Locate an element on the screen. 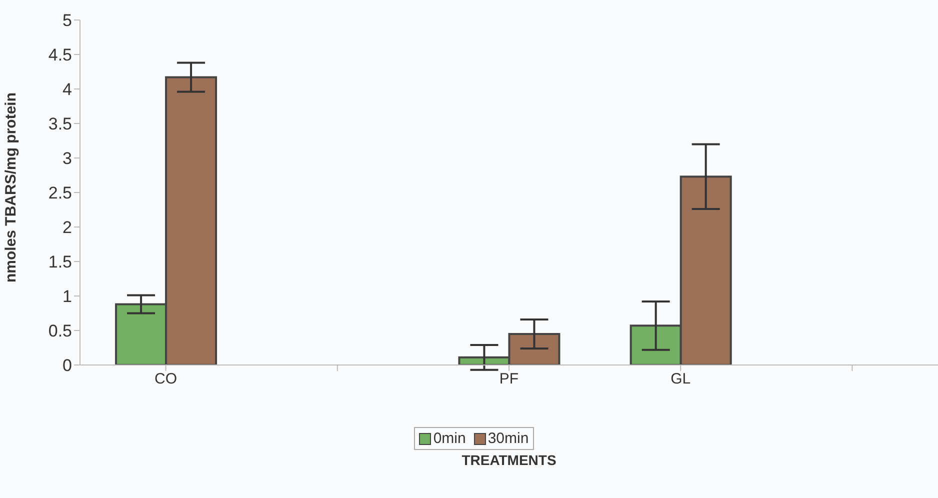 The height and width of the screenshot is (498, 938). y-tick-label: 0 is located at coordinates (67, 366).